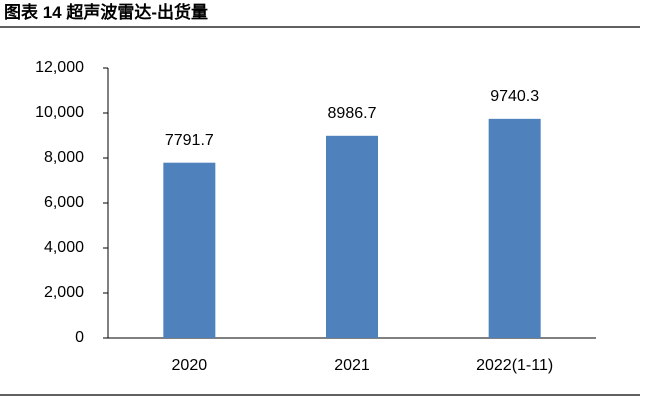 The width and height of the screenshot is (662, 400). What do you see at coordinates (189, 140) in the screenshot?
I see `value-label: 7791.7` at bounding box center [189, 140].